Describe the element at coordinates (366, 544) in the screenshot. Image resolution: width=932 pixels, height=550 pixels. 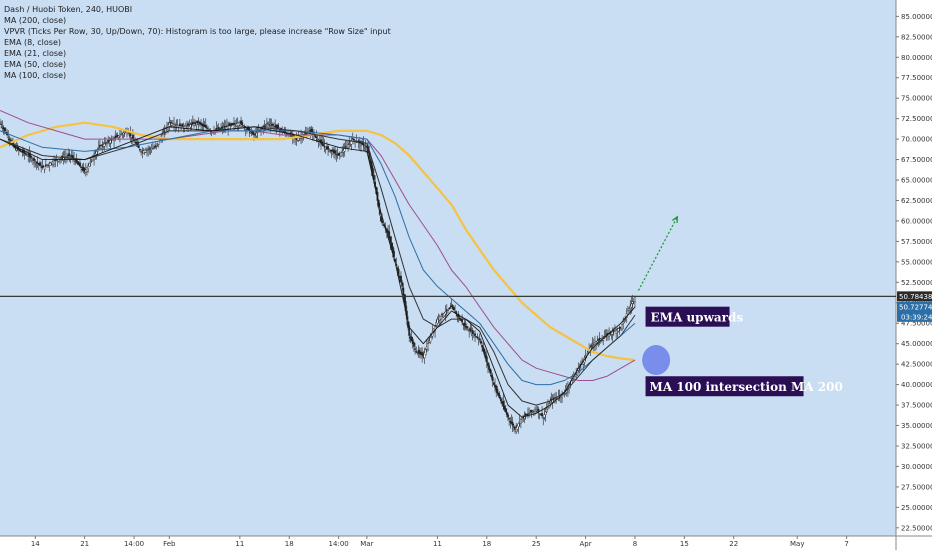
I see `x-tick-label: Mar` at that location.